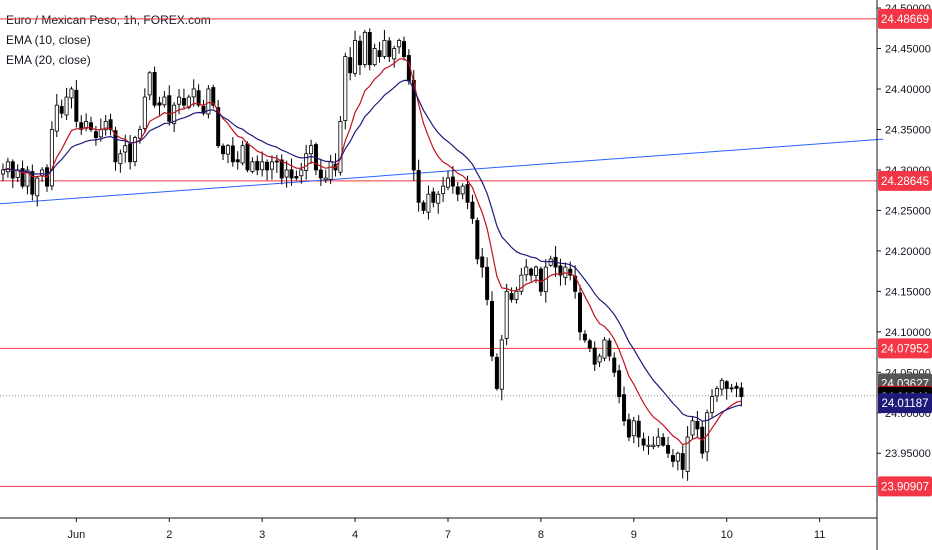  I want to click on price-label-7: 23.90907, so click(905, 486).